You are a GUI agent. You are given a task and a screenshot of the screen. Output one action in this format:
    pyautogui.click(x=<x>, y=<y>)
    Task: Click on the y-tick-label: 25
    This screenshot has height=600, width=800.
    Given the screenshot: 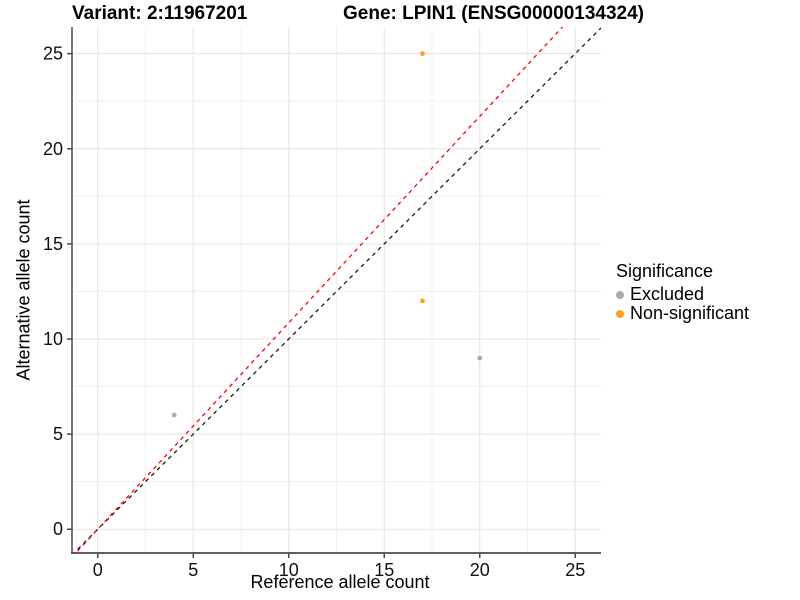 What is the action you would take?
    pyautogui.click(x=53, y=54)
    